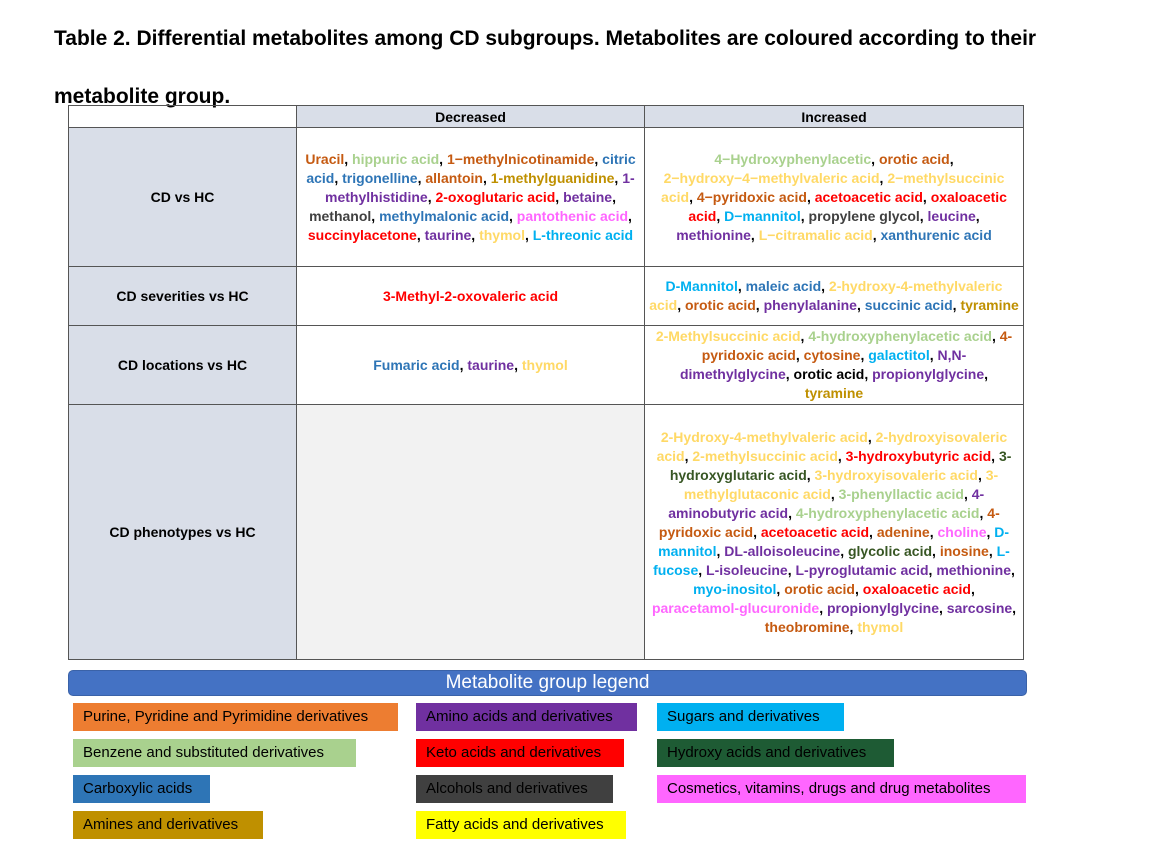  Describe the element at coordinates (810, 305) in the screenshot. I see `metabolite-name: phenylalanine` at that location.